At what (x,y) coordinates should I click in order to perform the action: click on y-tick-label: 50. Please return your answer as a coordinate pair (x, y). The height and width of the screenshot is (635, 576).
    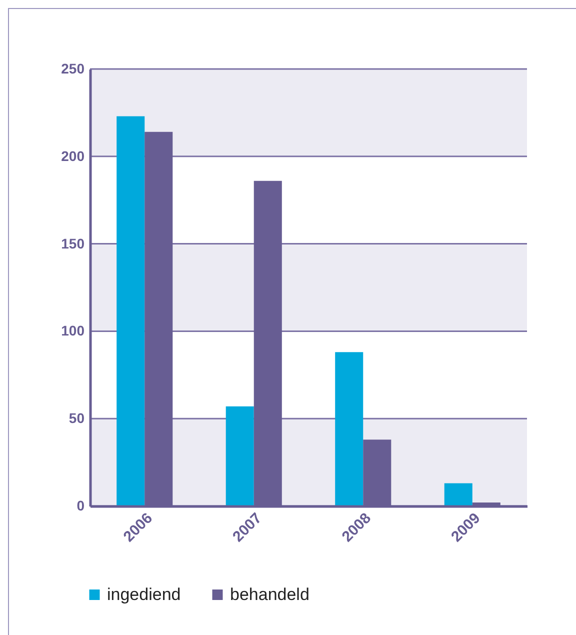
    Looking at the image, I should click on (76, 418).